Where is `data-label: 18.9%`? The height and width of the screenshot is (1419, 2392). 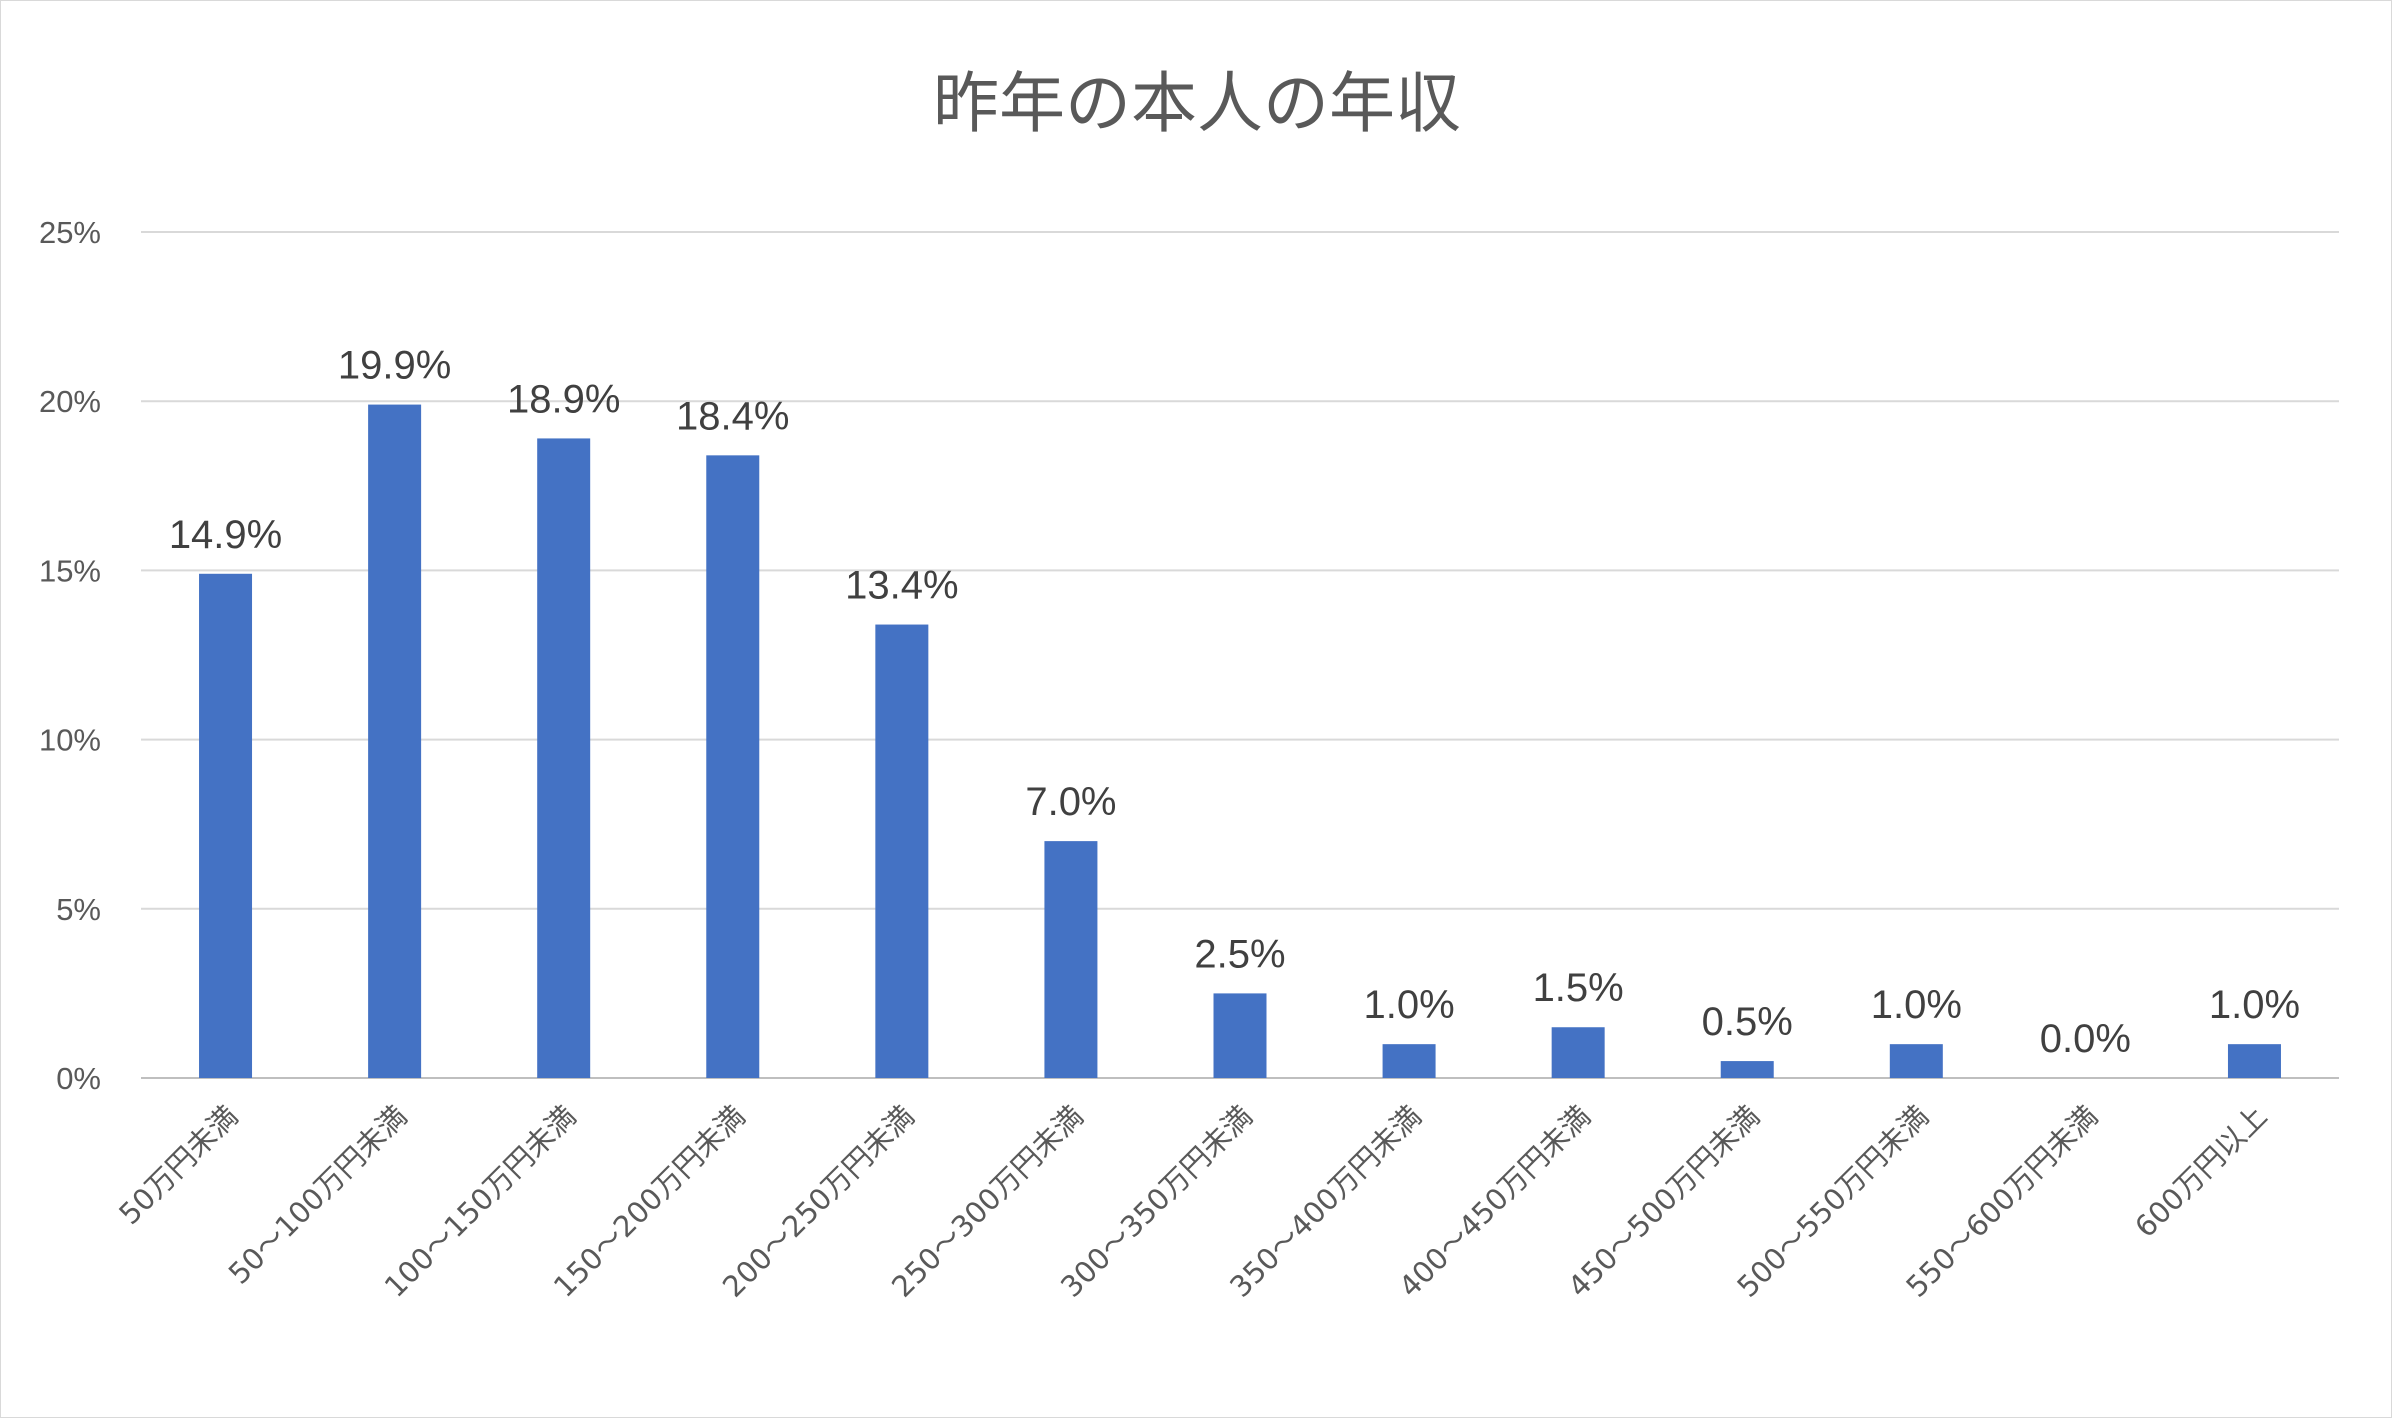
data-label: 18.9% is located at coordinates (563, 399).